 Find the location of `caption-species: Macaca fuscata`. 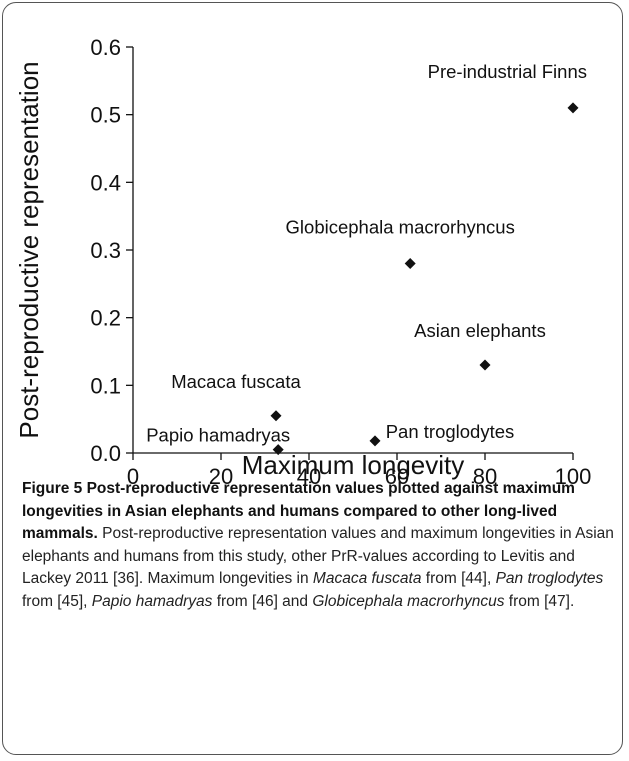

caption-species: Macaca fuscata is located at coordinates (367, 578).